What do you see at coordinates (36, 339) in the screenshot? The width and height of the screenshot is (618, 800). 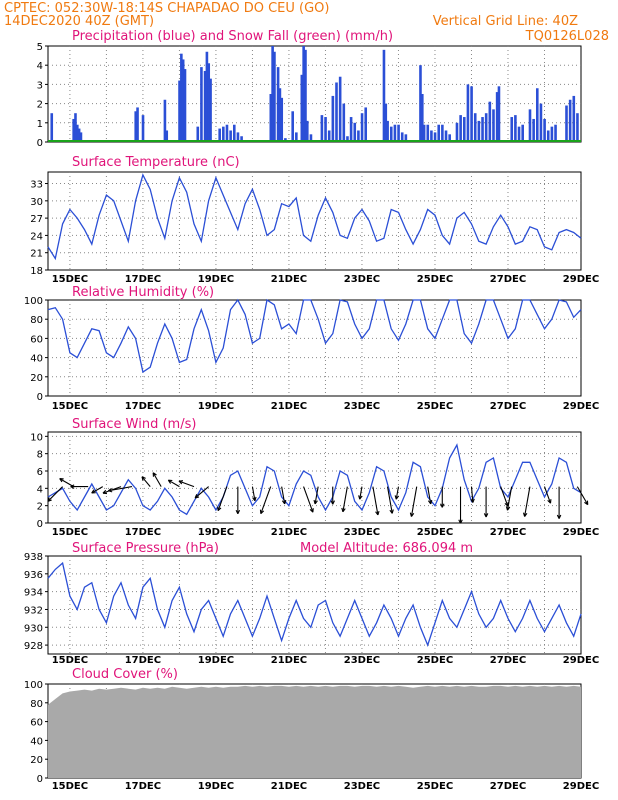 I see `humidity-ytick-label: 60` at bounding box center [36, 339].